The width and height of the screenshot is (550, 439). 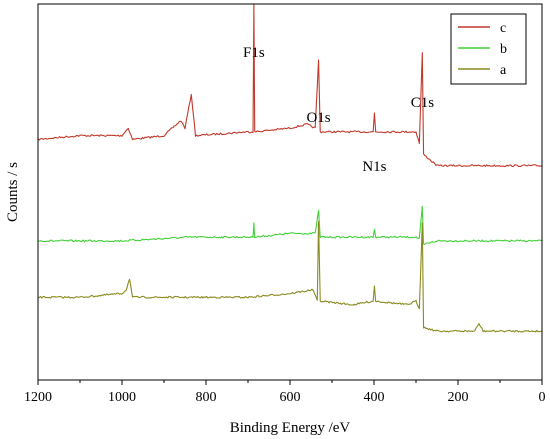 What do you see at coordinates (290, 428) in the screenshot?
I see `x-axis-label: Binding Energy /eV` at bounding box center [290, 428].